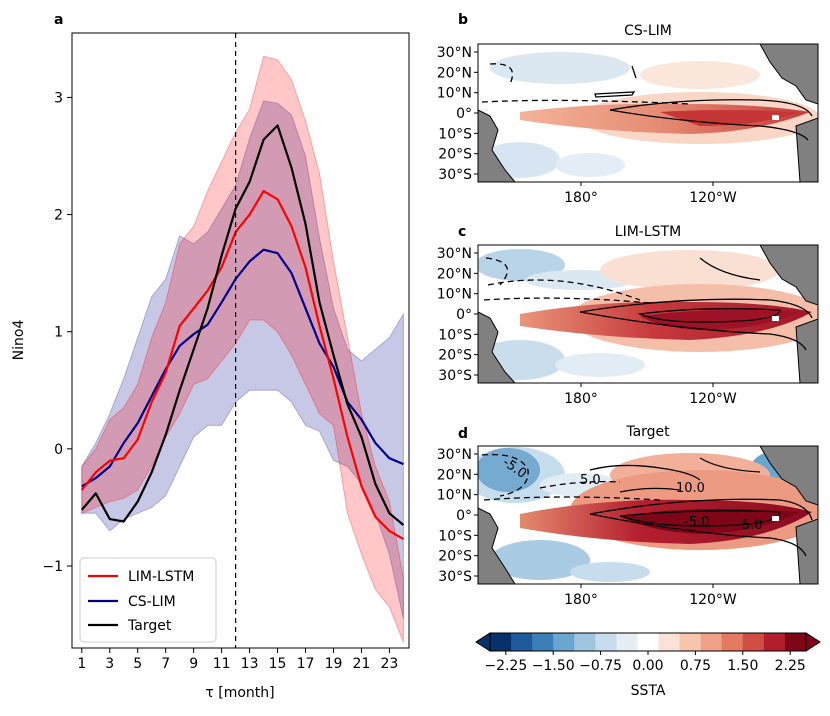 The width and height of the screenshot is (830, 716). Describe the element at coordinates (278, 664) in the screenshot. I see `x-tick-label: 15` at that location.